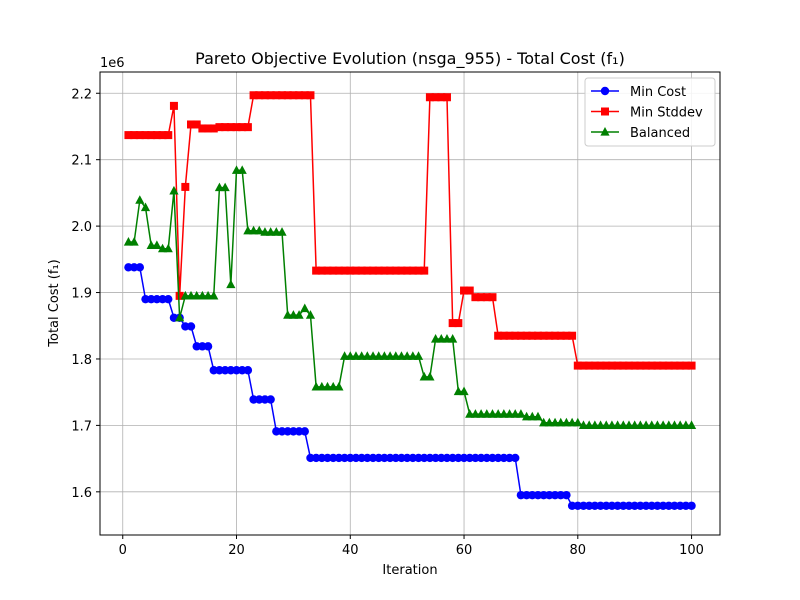 The image size is (800, 600). I want to click on legend-marker-balanced, so click(605, 131).